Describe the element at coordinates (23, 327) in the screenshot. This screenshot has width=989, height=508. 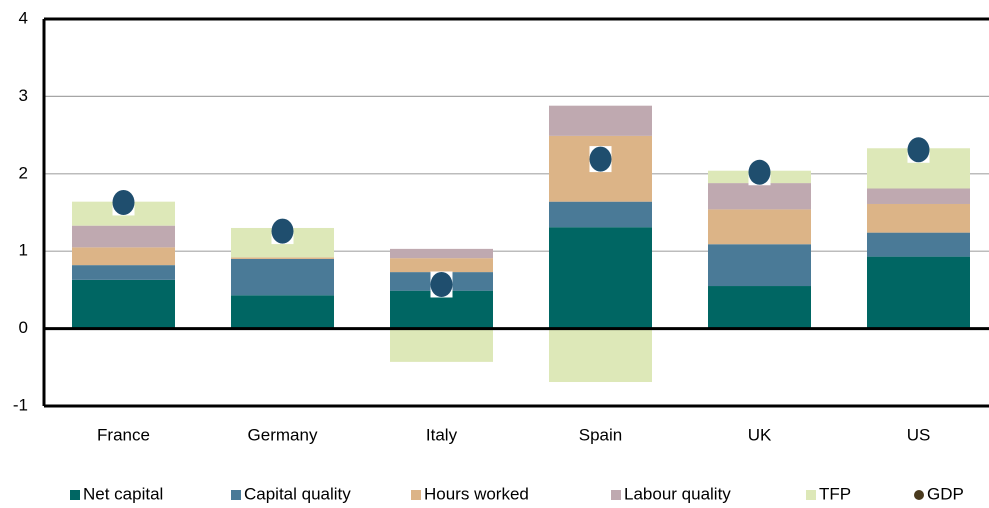
I see `y-tick-label: 0` at that location.